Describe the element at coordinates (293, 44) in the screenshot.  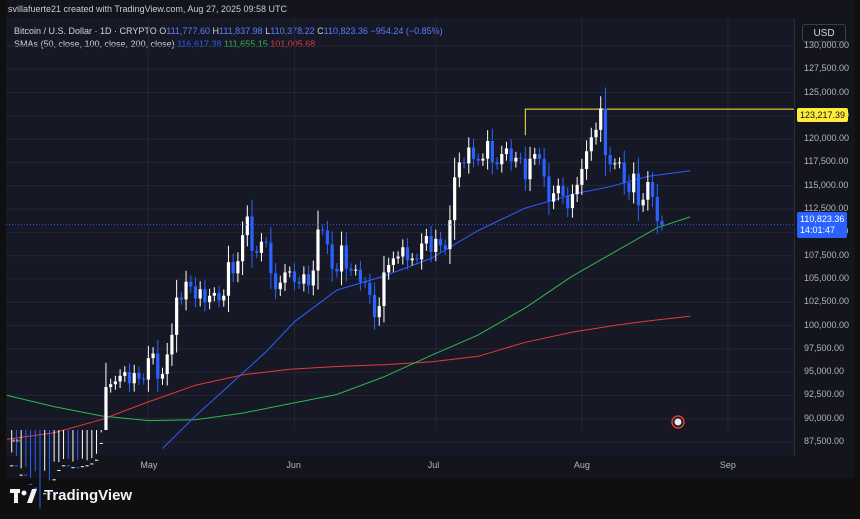
I see `sma200-value: 101,005.68` at that location.